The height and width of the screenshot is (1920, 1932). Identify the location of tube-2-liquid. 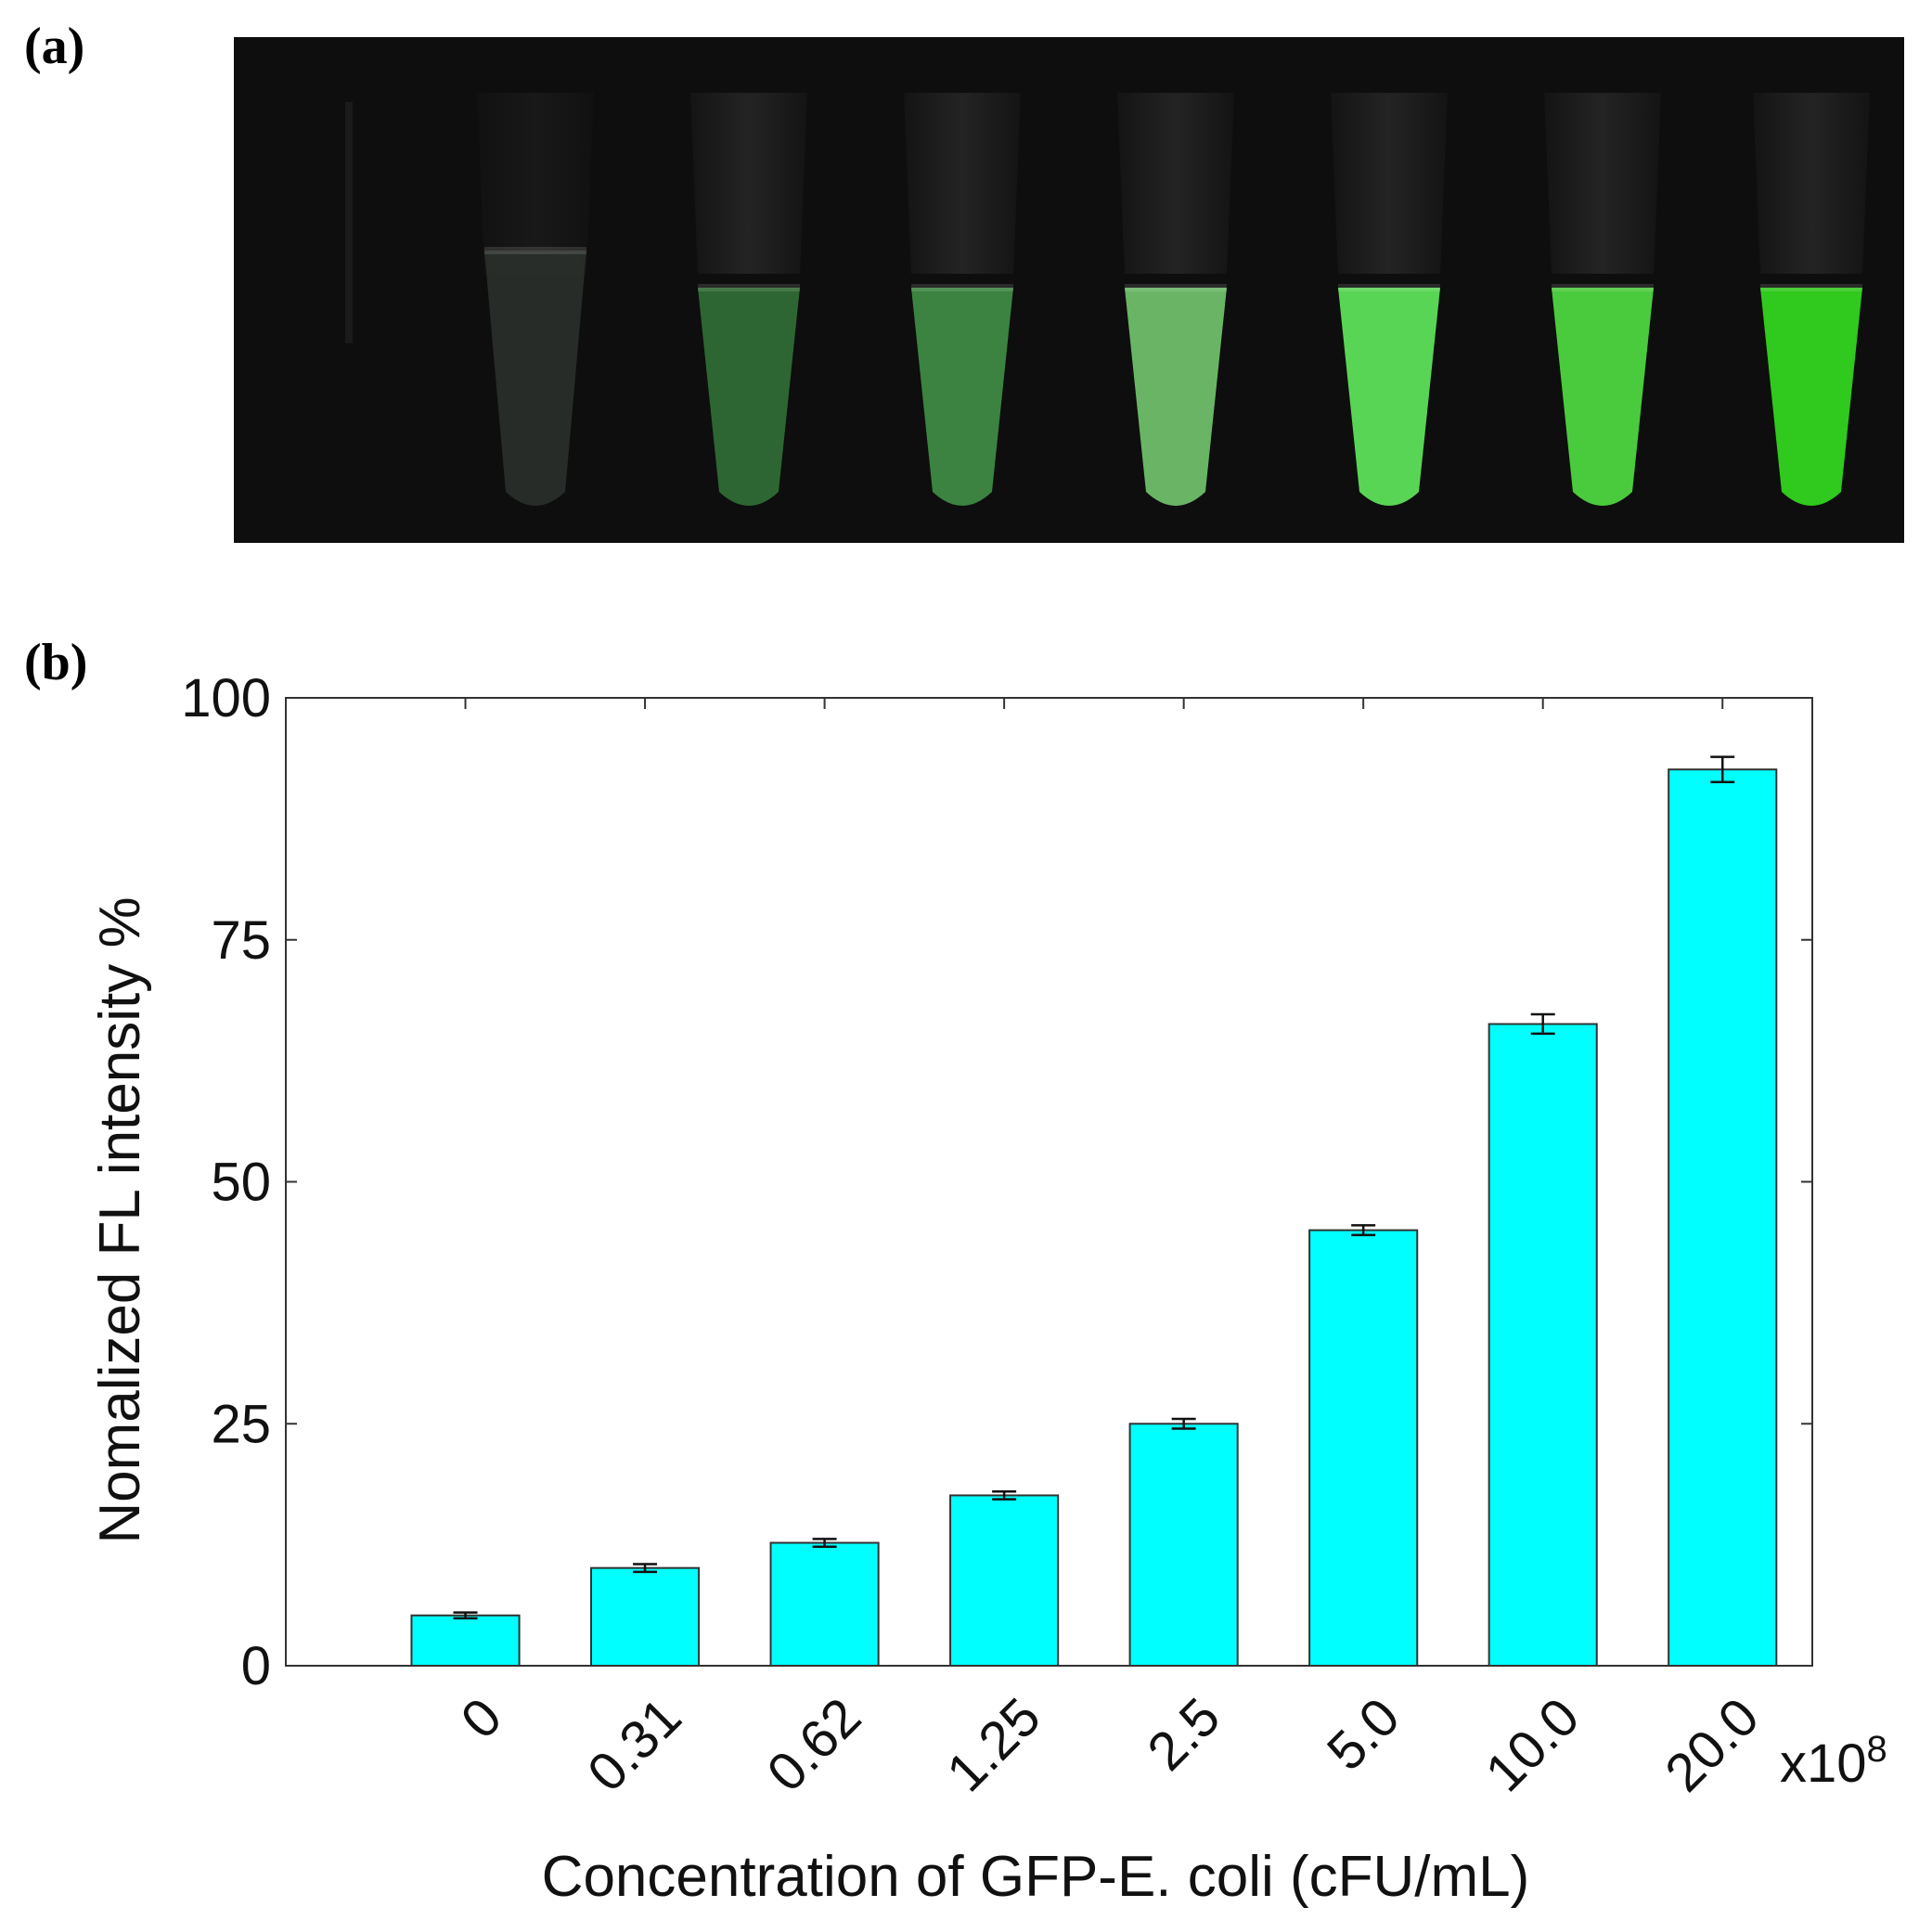
(749, 397).